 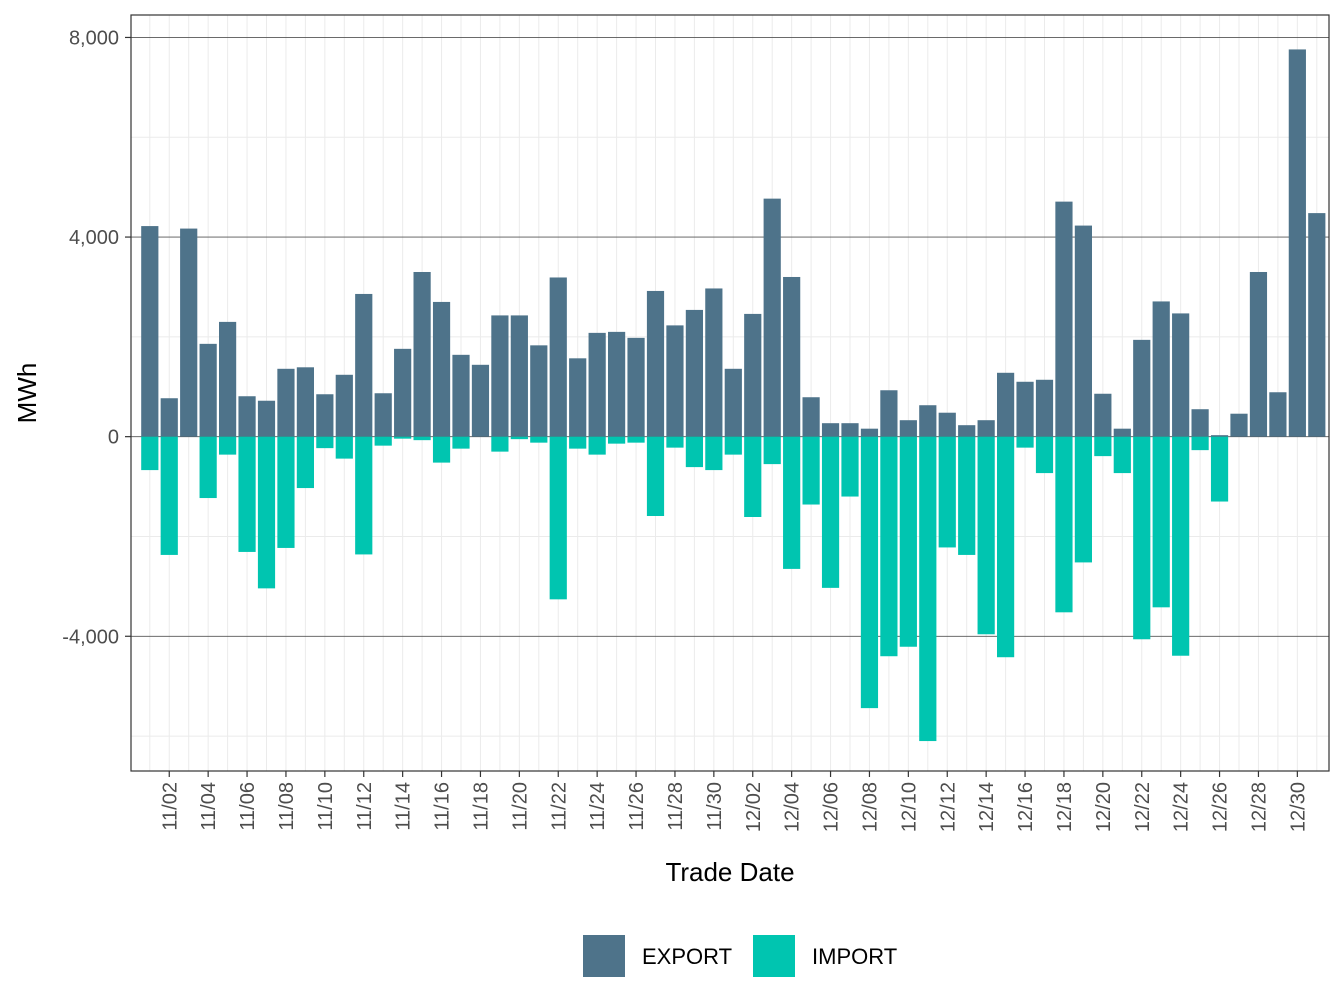 I want to click on x-tick-label: 12/16, so click(x=1026, y=807).